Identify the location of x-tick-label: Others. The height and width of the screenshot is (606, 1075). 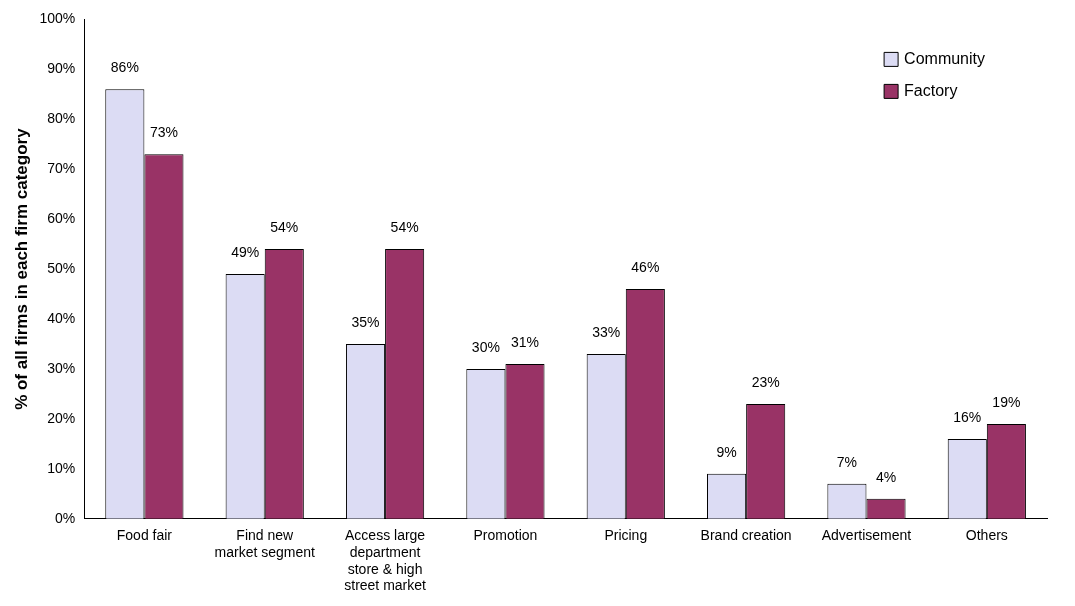
(986, 535).